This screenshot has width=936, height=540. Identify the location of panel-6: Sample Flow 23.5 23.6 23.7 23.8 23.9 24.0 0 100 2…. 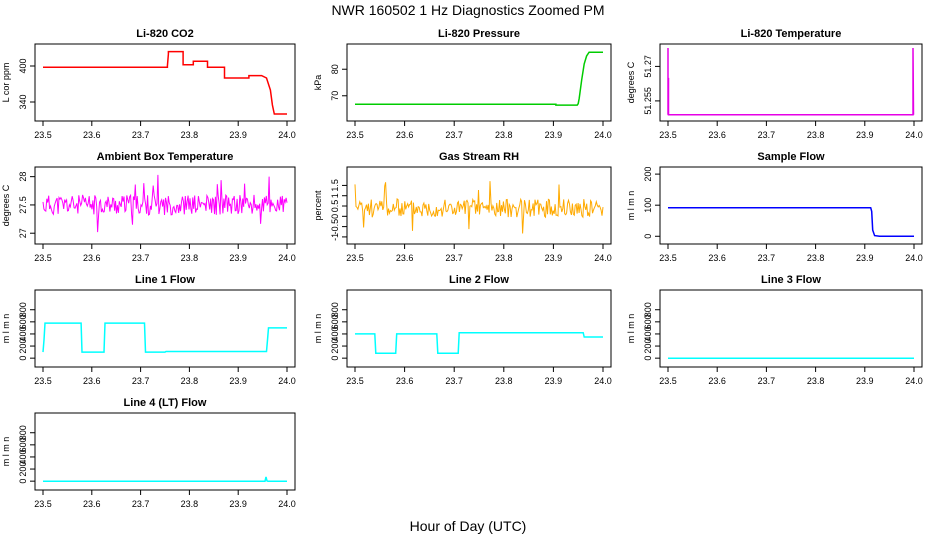
(774, 207).